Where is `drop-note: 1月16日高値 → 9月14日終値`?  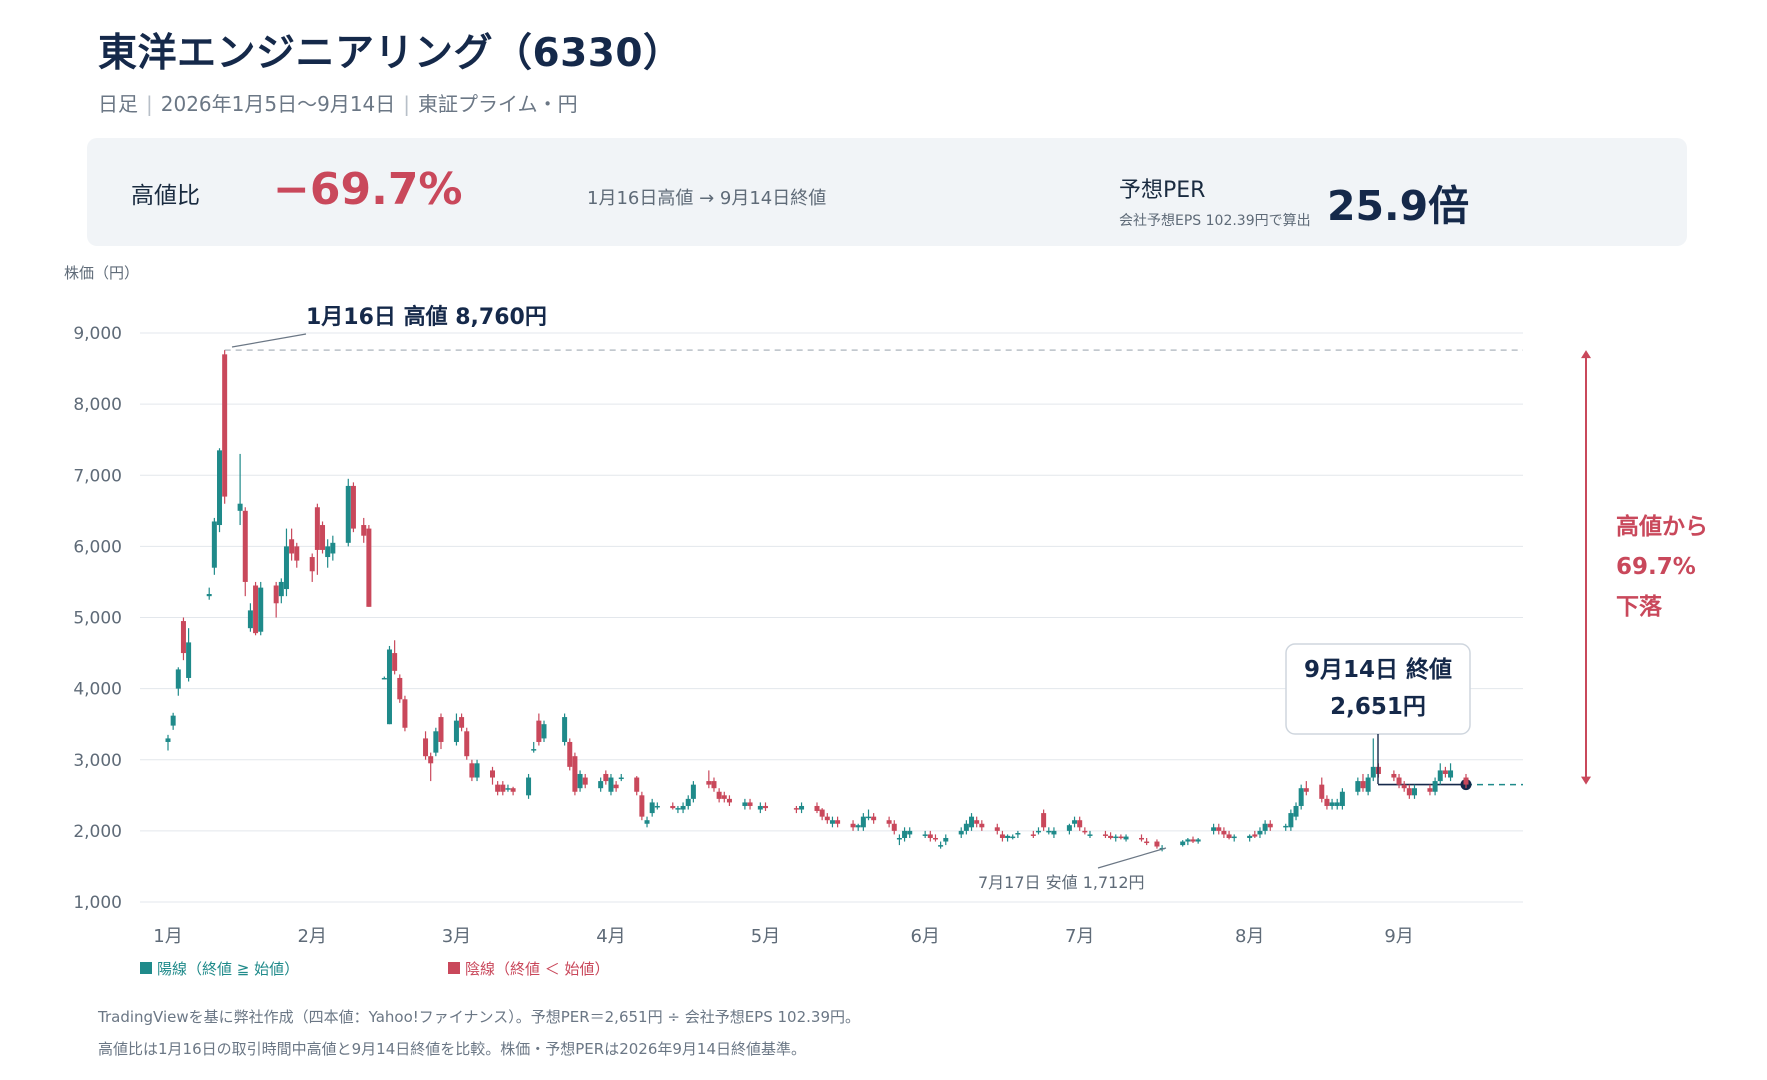 drop-note: 1月16日高値 → 9月14日終値 is located at coordinates (707, 198).